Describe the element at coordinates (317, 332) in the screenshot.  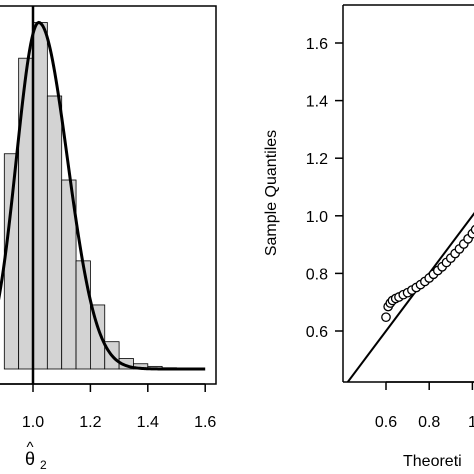
I see `qq-y-tick-label-0: 0.6` at that location.